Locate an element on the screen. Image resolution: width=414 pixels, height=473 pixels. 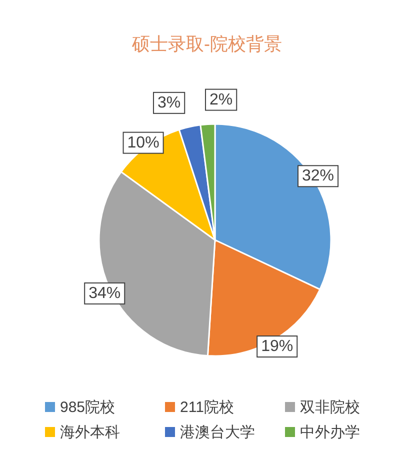
legend-label: 985院校 is located at coordinates (88, 407).